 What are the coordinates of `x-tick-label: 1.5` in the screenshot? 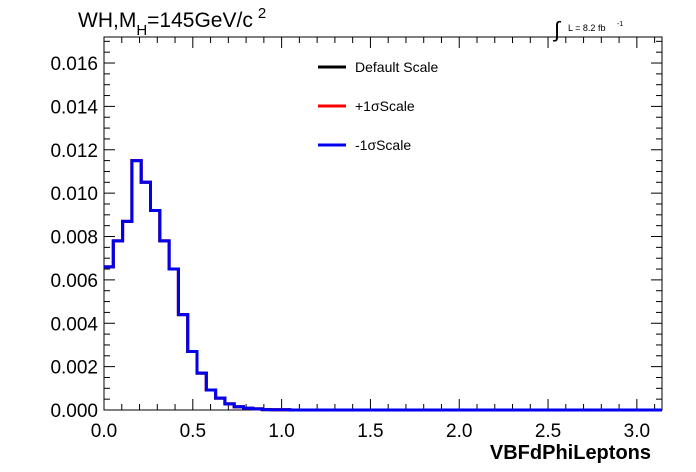 It's located at (370, 431).